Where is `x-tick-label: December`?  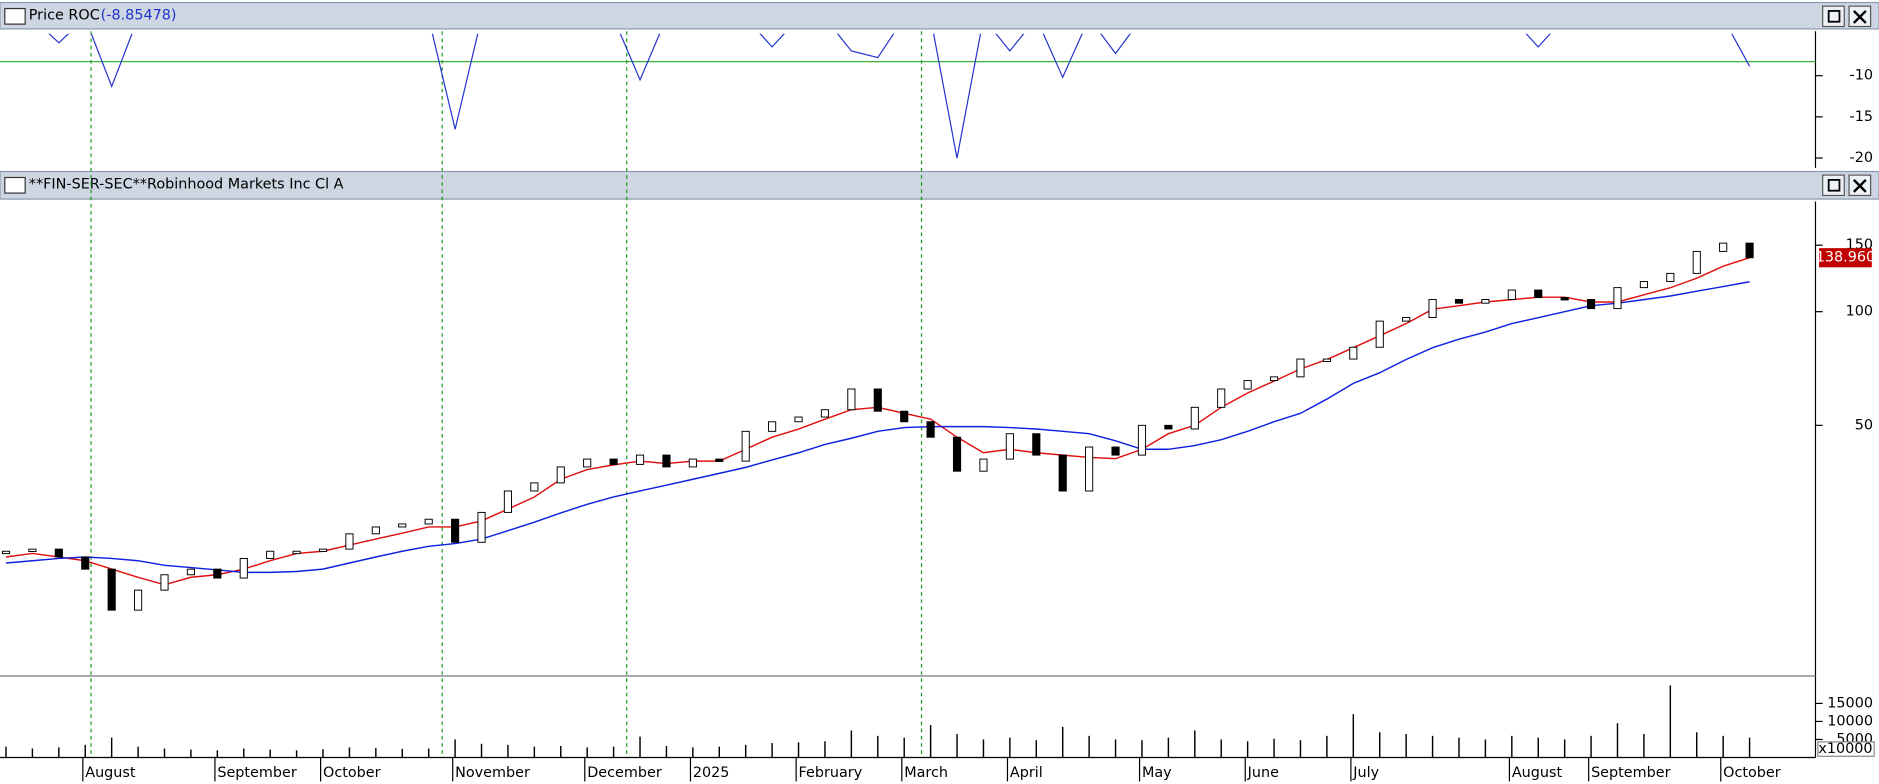 x-tick-label: December is located at coordinates (624, 773).